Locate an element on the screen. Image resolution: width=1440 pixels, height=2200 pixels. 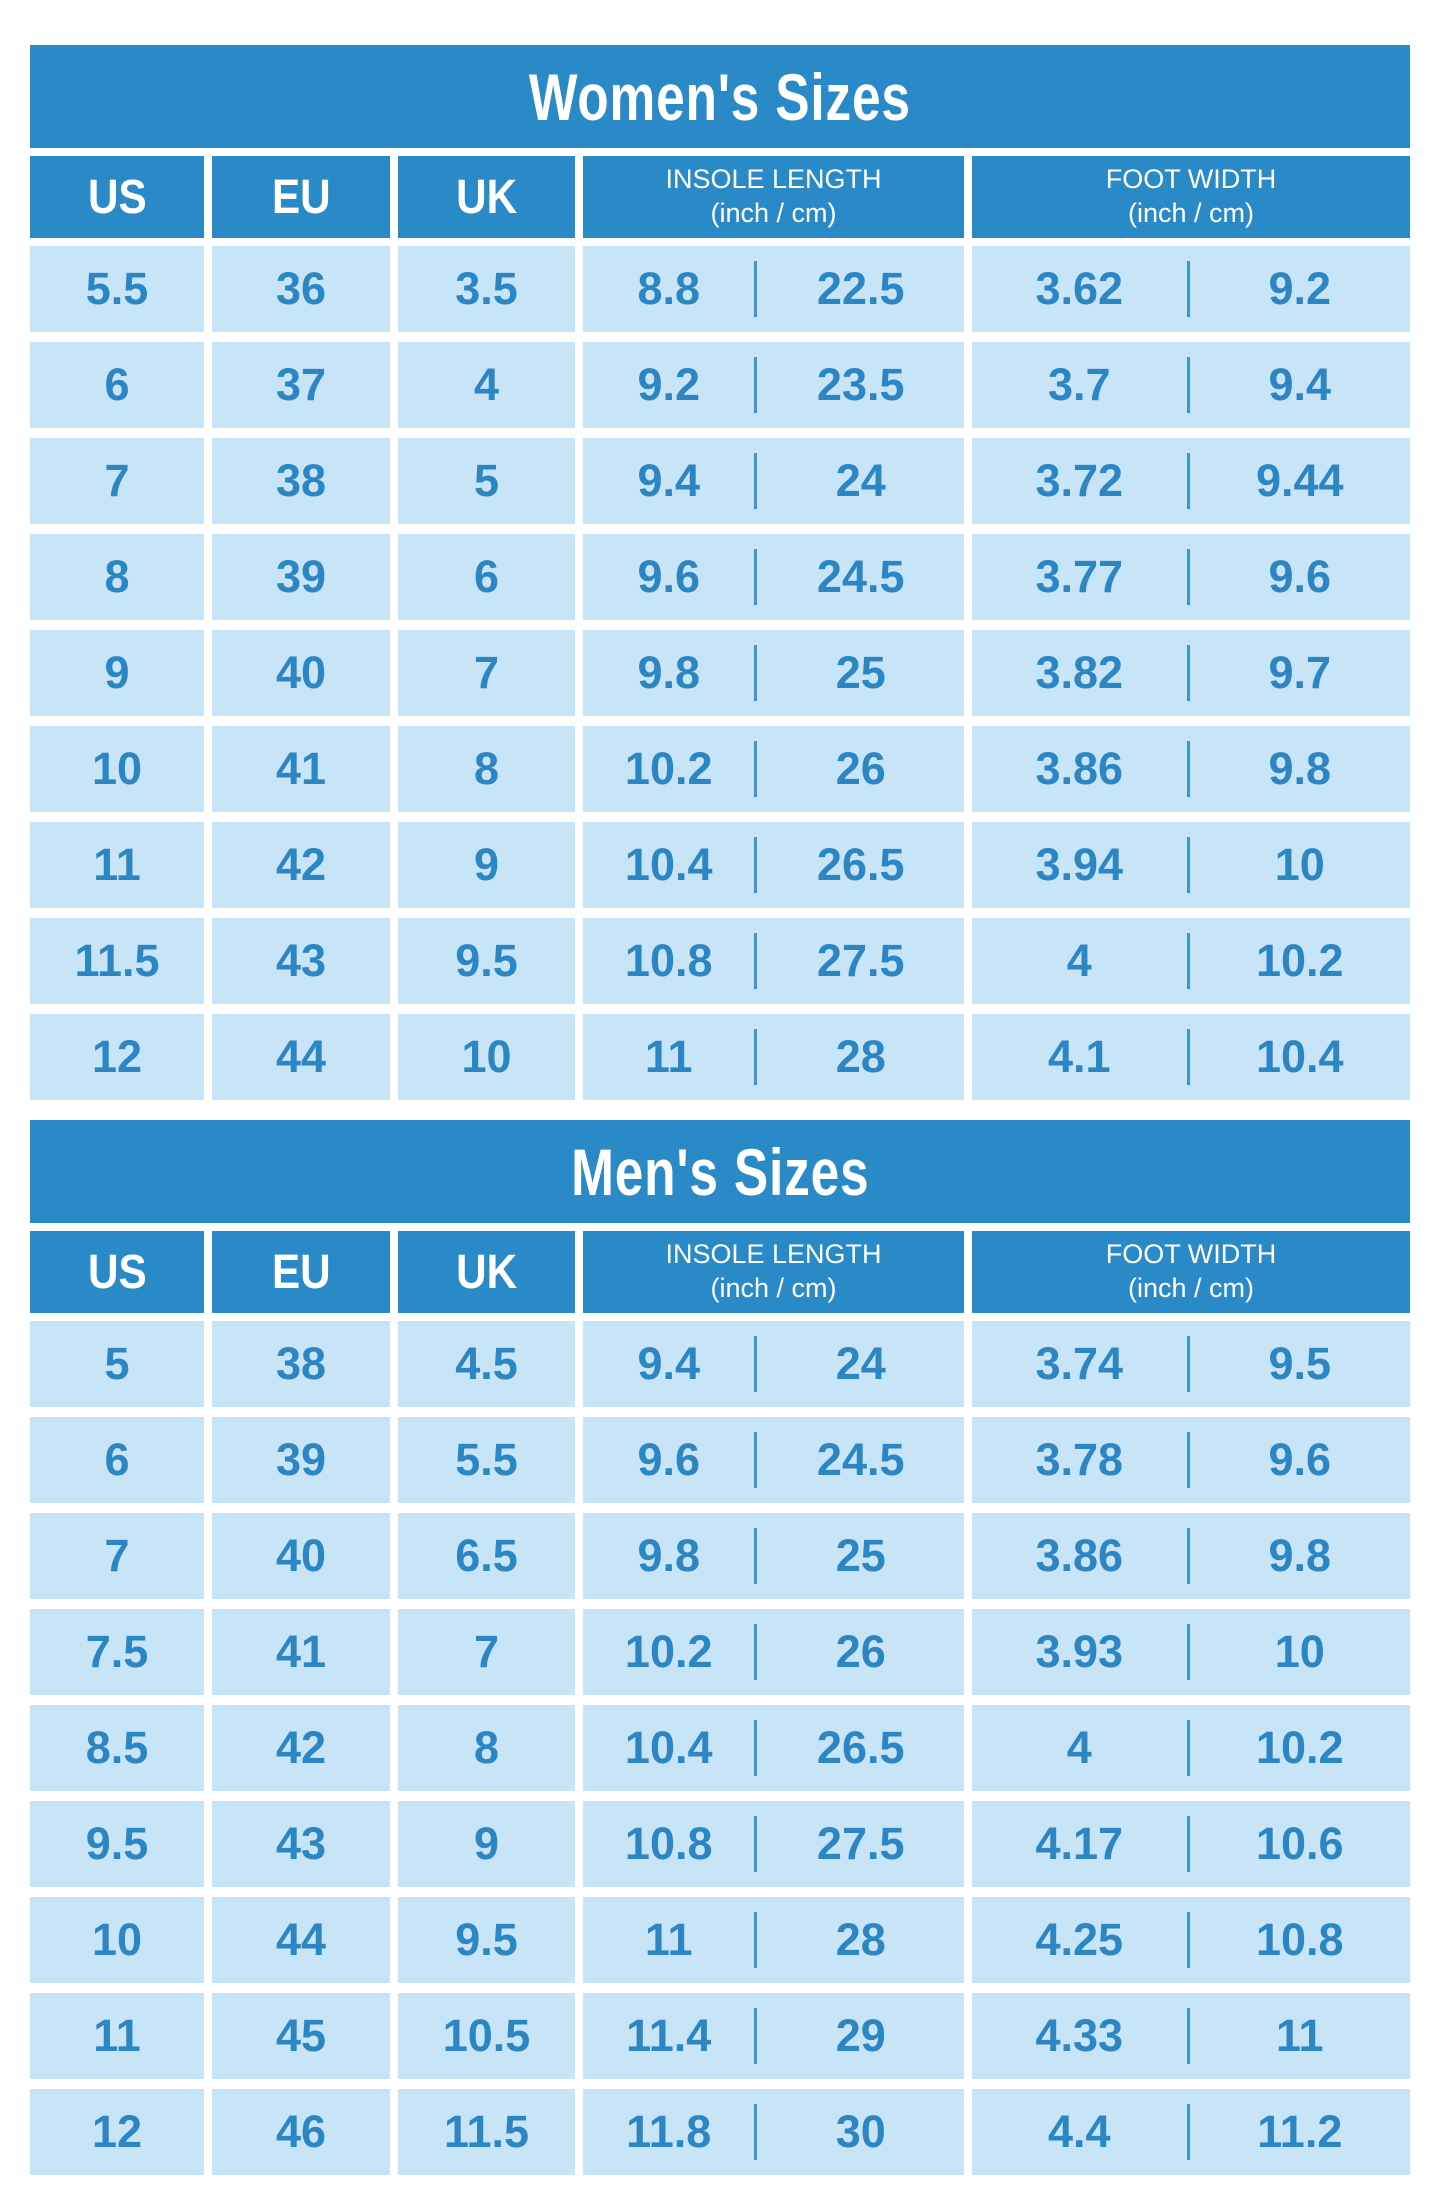
insole-cell-pair: 10.8 27.5 is located at coordinates (773, 961).